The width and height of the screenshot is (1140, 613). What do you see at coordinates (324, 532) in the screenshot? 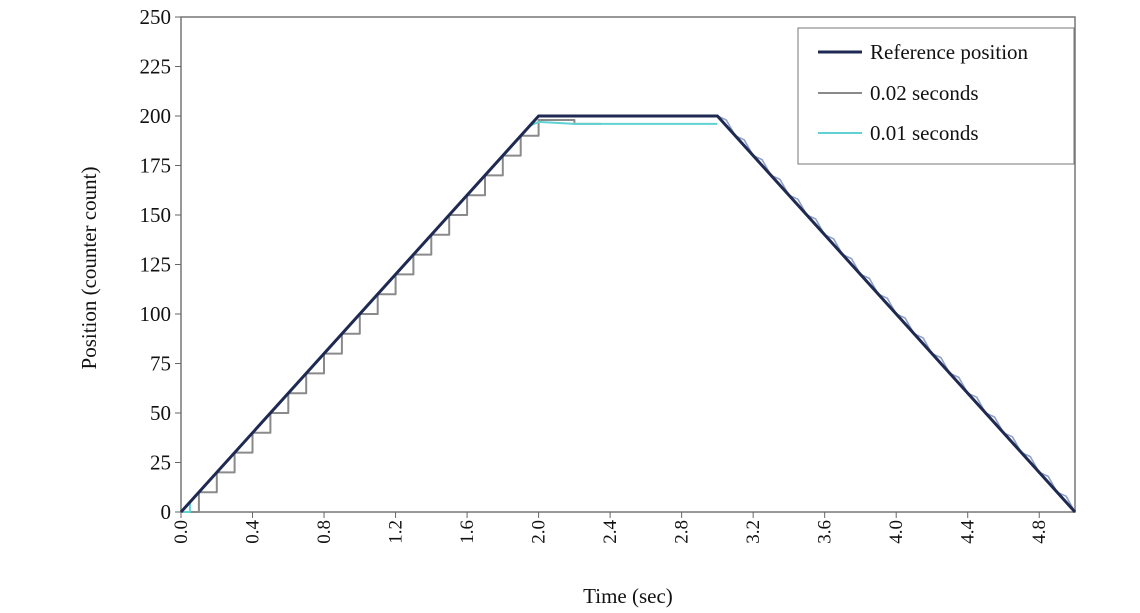
I see `x-tick-label: 0.8` at bounding box center [324, 532].